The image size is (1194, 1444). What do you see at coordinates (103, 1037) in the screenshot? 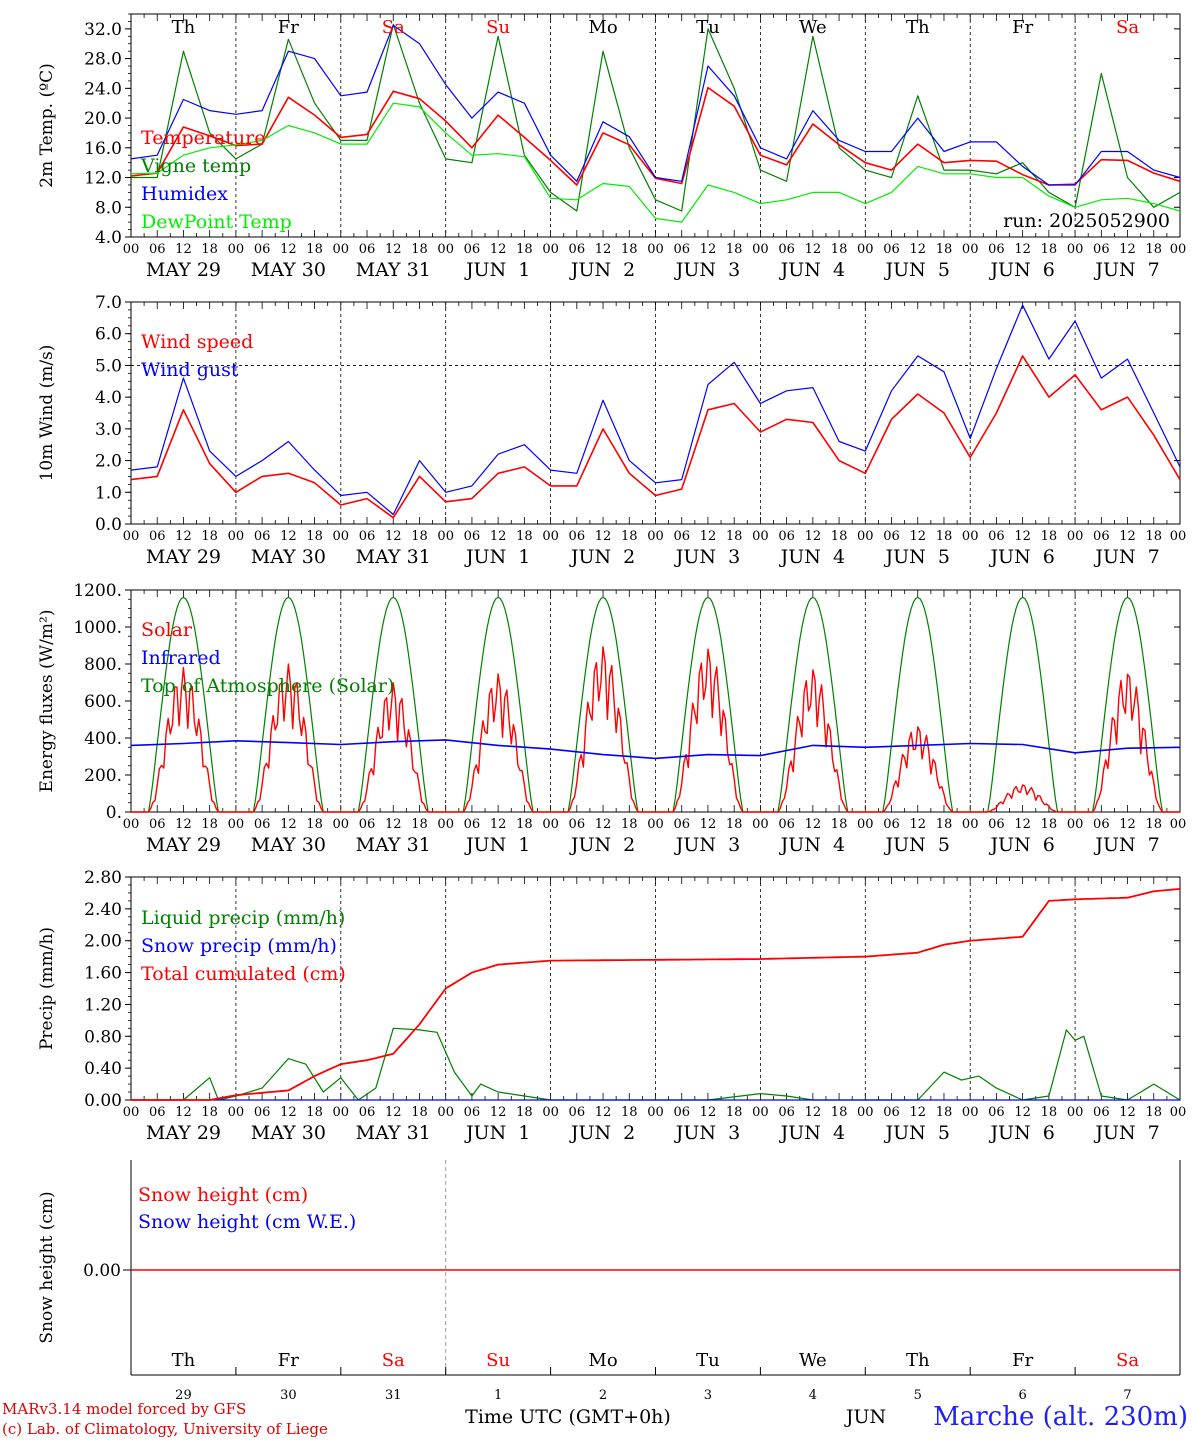
I see `y-tick-label: 0.80` at bounding box center [103, 1037].